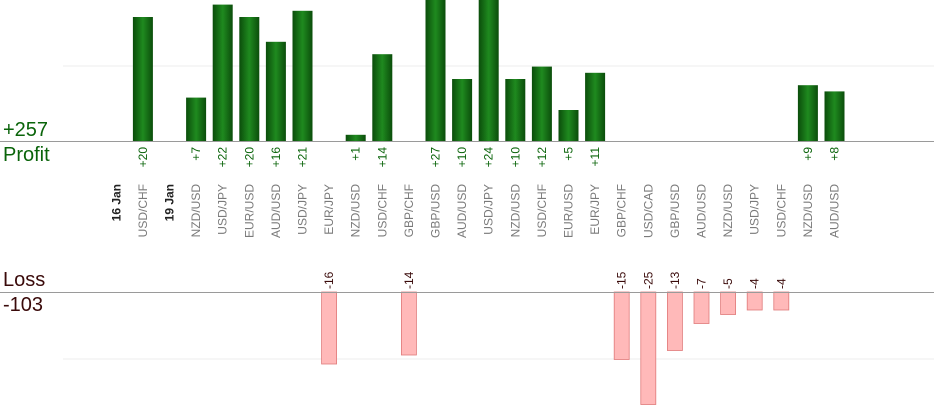  Describe the element at coordinates (382, 157) in the screenshot. I see `profit-value-label: +14` at that location.